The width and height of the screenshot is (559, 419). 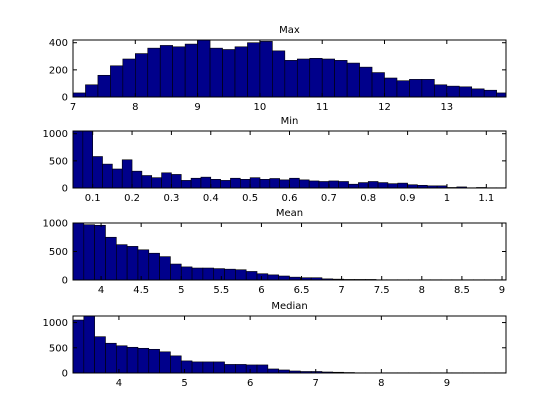 What do you see at coordinates (408, 198) in the screenshot?
I see `x-tick-label: 0.9` at bounding box center [408, 198].